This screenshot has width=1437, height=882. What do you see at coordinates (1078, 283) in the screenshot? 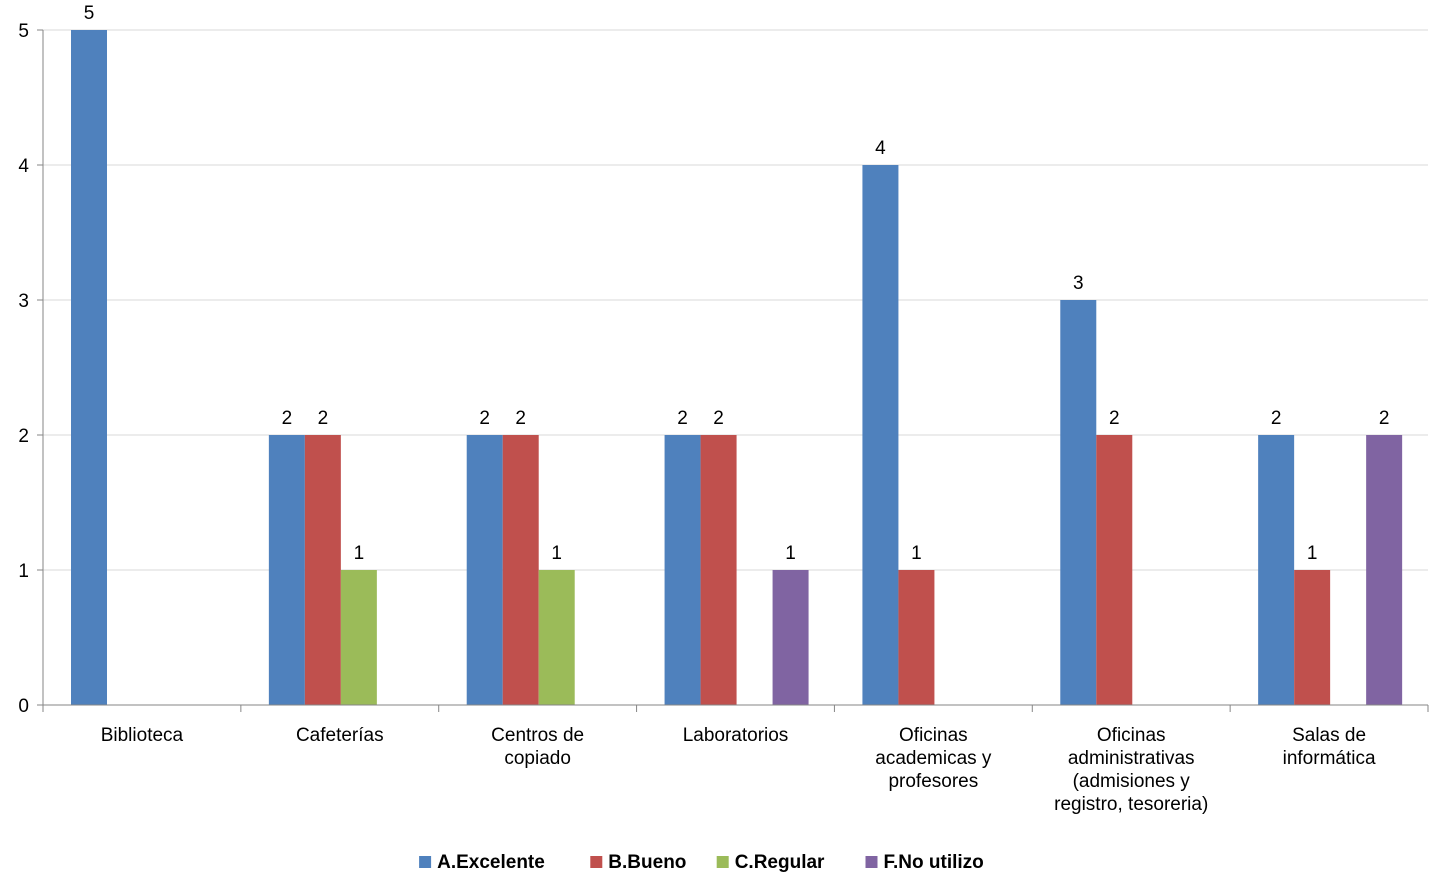
I see `data-label: 3` at bounding box center [1078, 283].